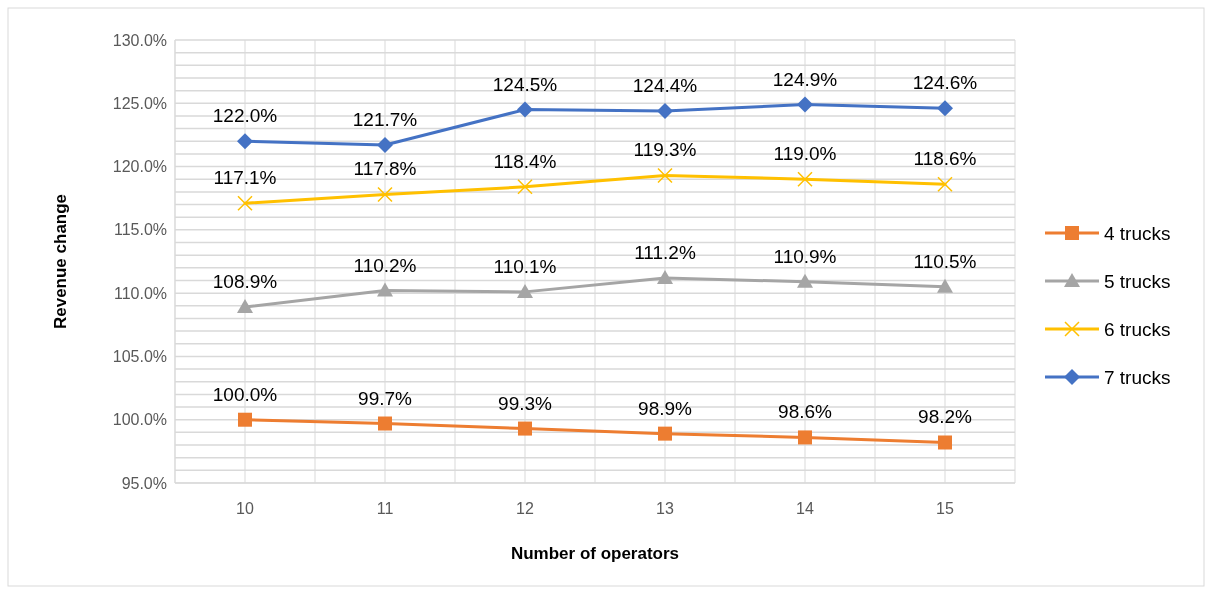 The width and height of the screenshot is (1212, 594). What do you see at coordinates (525, 161) in the screenshot?
I see `data-label: 118.4%` at bounding box center [525, 161].